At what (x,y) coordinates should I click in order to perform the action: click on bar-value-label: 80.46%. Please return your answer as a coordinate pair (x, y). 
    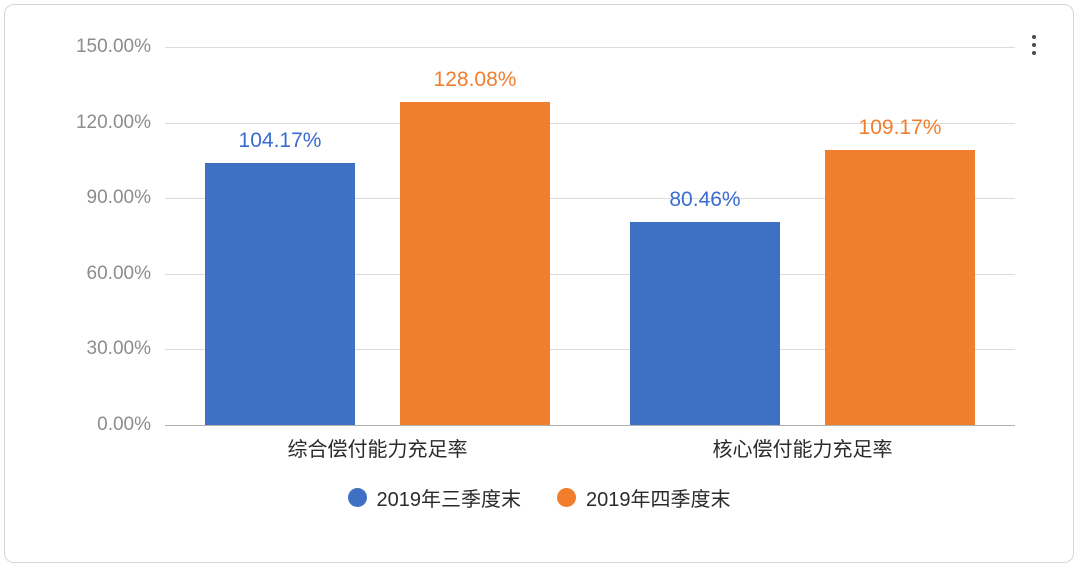
    Looking at the image, I should click on (705, 200).